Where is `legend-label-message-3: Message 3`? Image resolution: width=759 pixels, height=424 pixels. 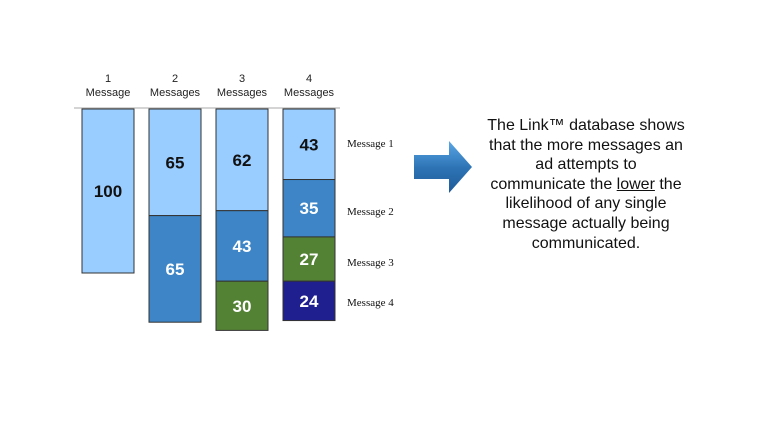
legend-label-message-3: Message 3 is located at coordinates (370, 263).